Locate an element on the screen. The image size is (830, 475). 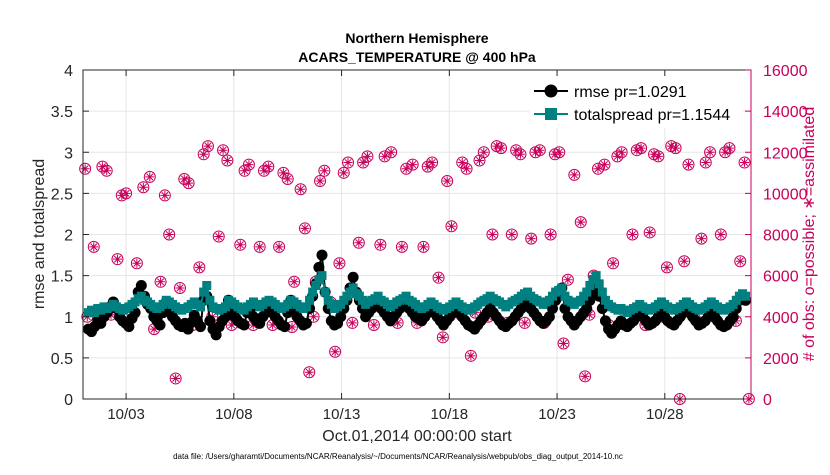
legend-box is located at coordinates (636, 102).